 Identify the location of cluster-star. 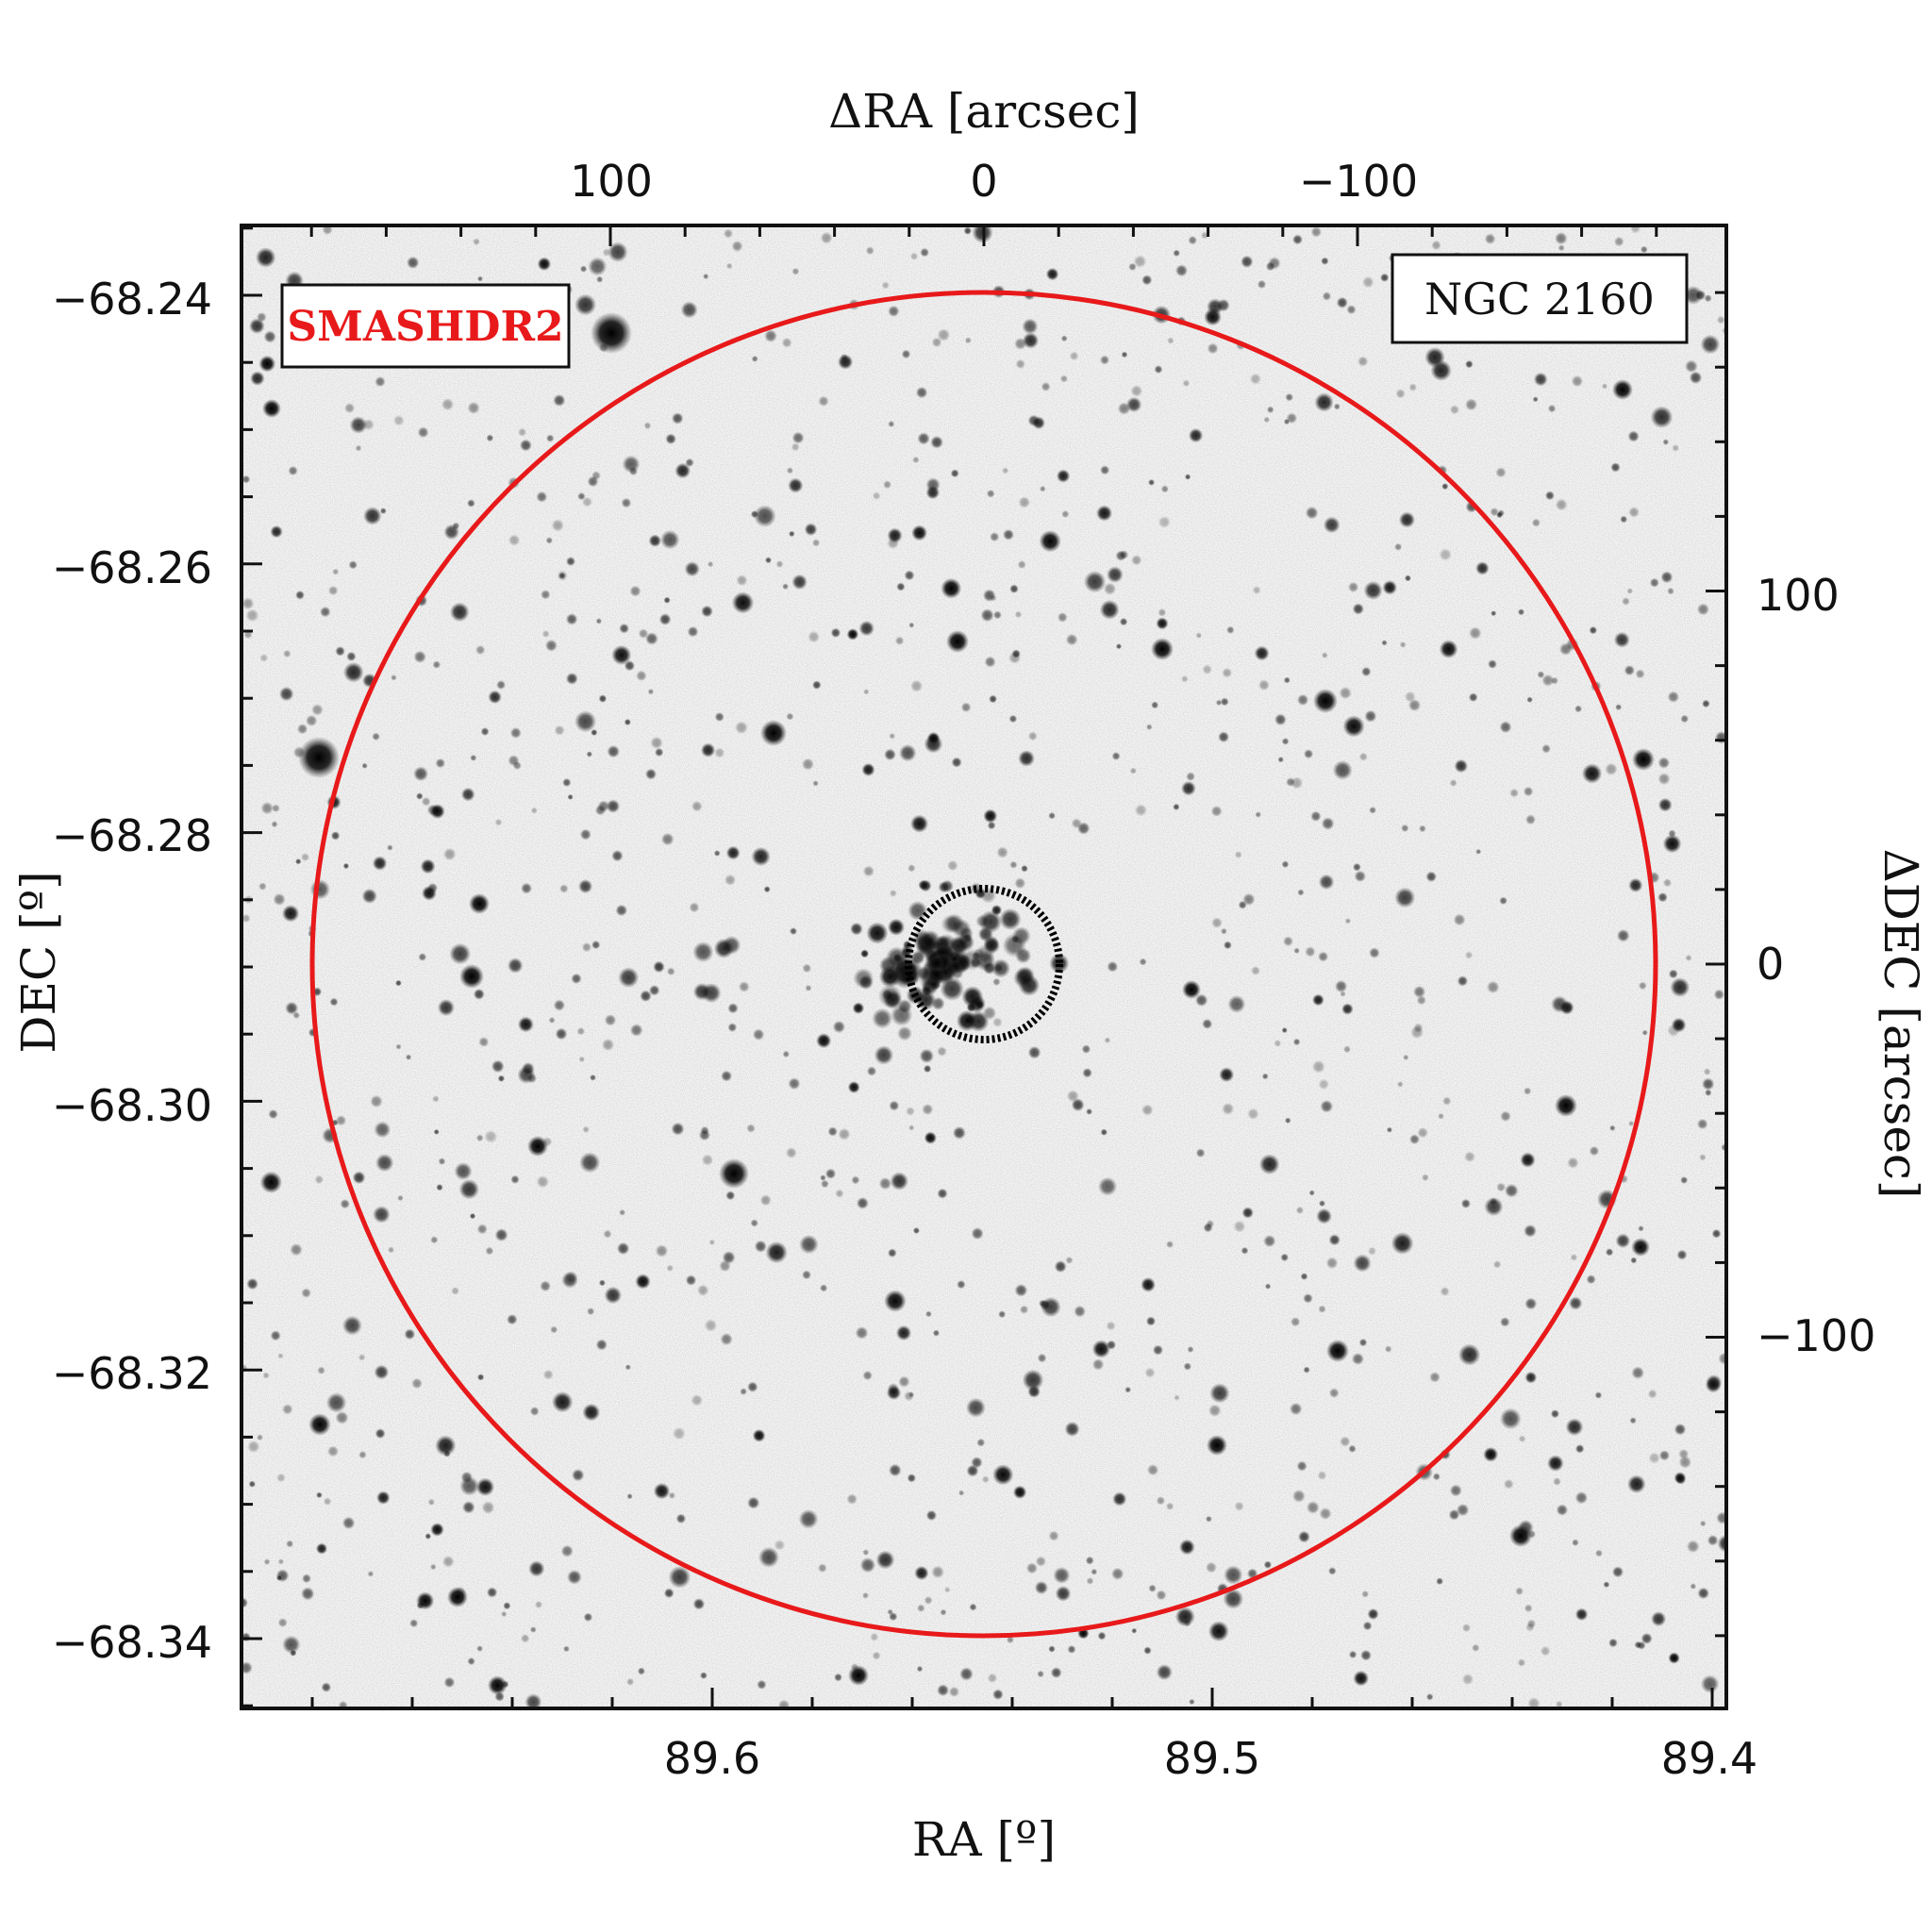
(864, 979).